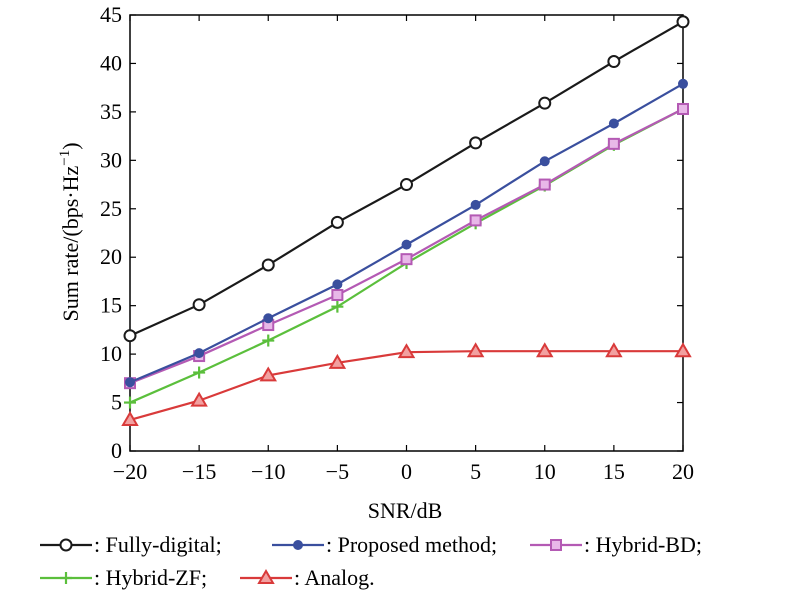 Image resolution: width=800 pixels, height=595 pixels. I want to click on x-tick-label: 5, so click(475, 471).